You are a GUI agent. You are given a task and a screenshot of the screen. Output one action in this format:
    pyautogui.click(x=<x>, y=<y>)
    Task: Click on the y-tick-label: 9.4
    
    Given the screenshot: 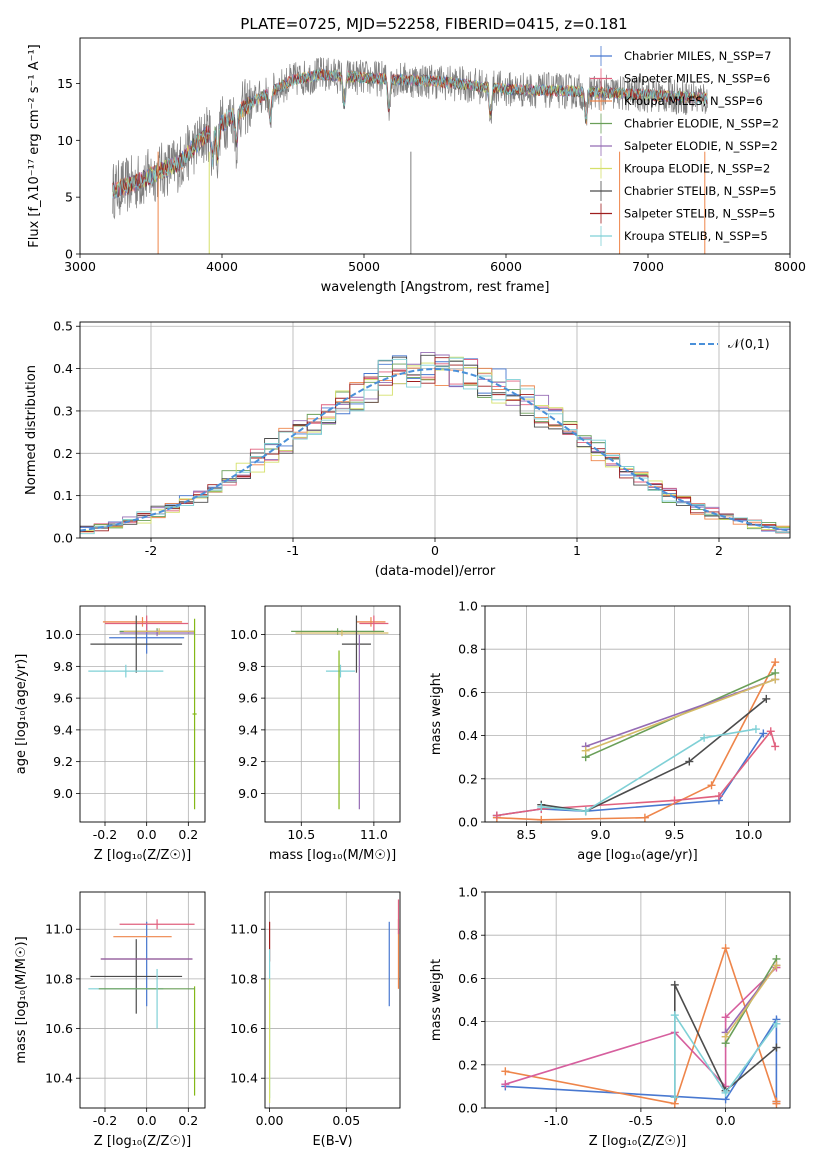 What is the action you would take?
    pyautogui.click(x=248, y=729)
    